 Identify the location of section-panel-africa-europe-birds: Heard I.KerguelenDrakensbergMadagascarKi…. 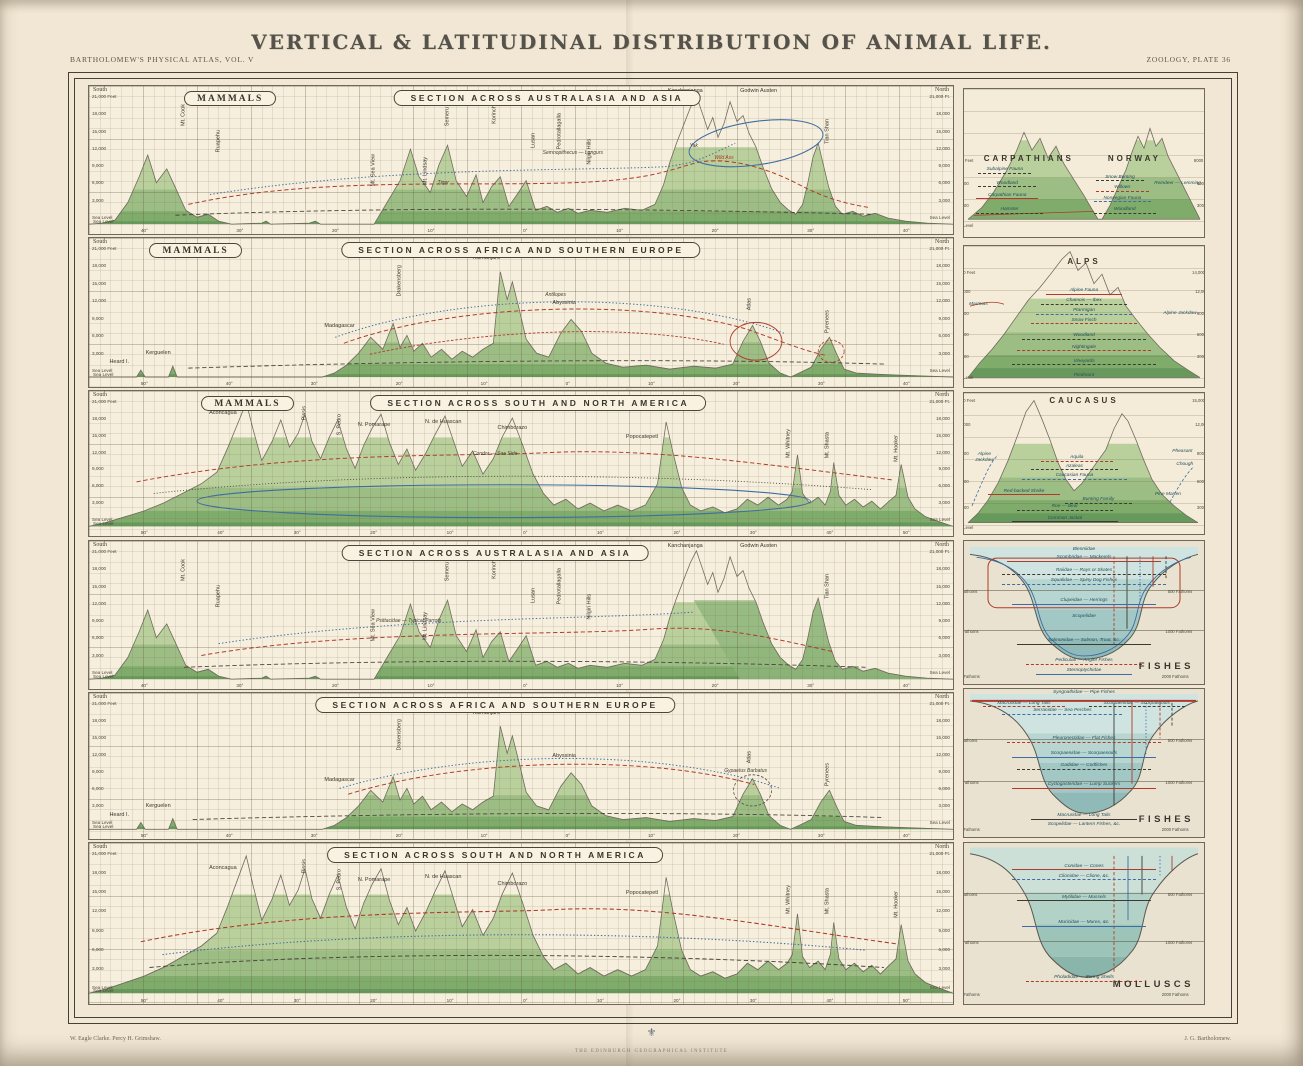
(521, 766).